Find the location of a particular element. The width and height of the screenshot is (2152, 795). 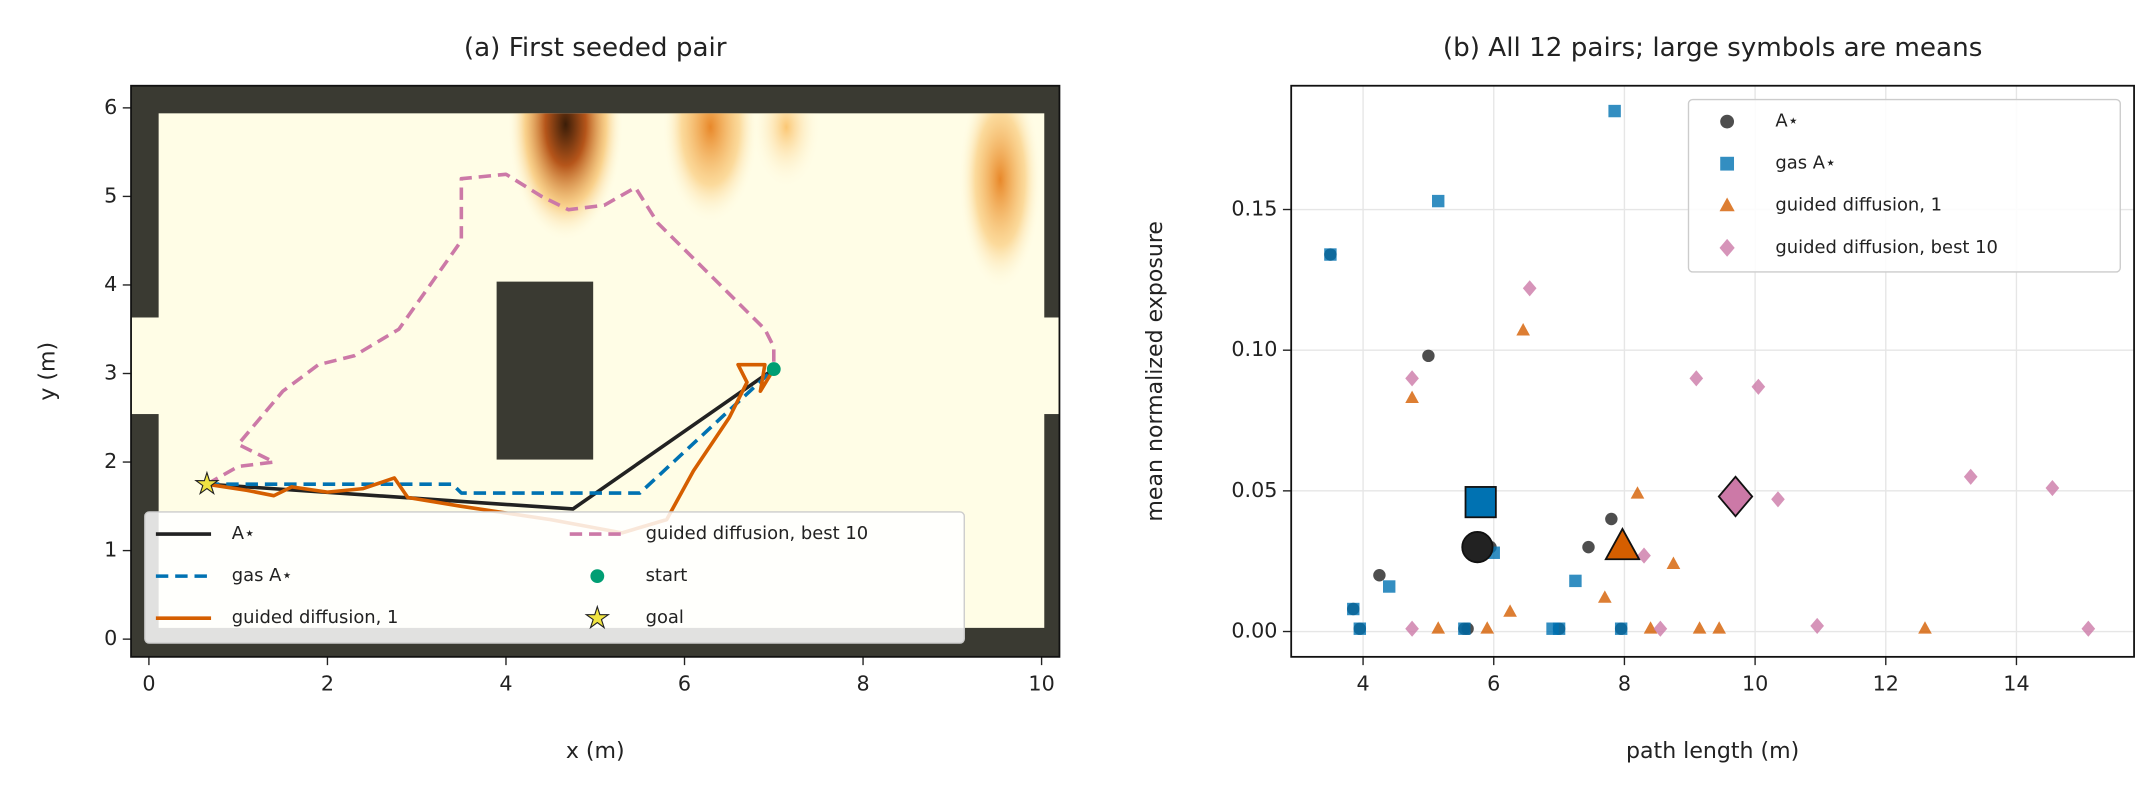

y-tick-label: 6 is located at coordinates (110, 107).